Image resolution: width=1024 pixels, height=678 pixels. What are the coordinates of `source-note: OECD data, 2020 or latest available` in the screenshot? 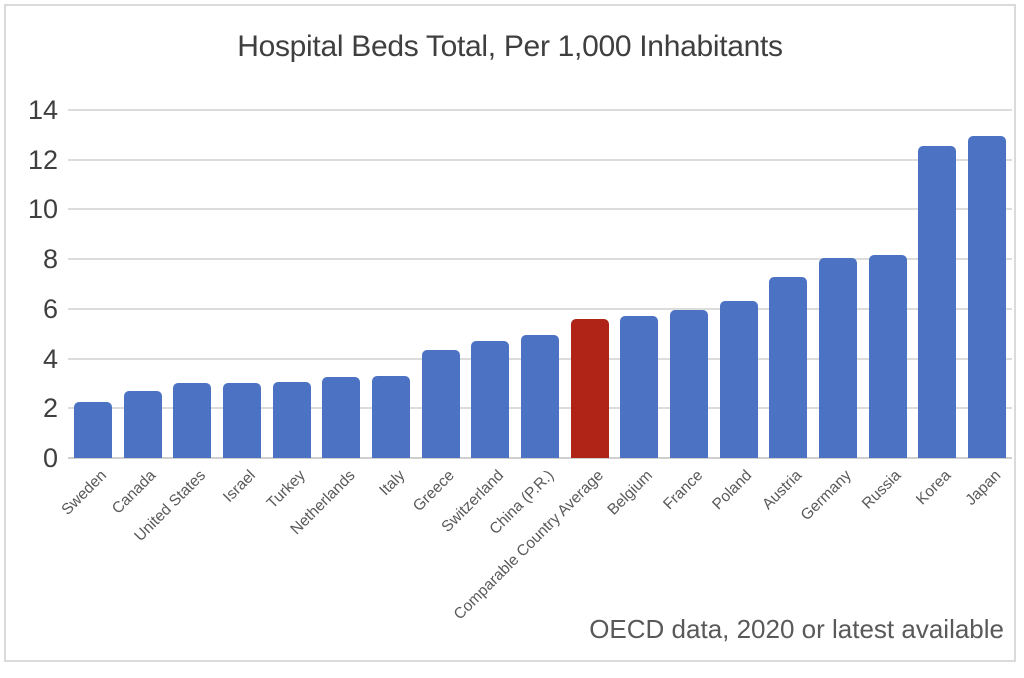 It's located at (796, 629).